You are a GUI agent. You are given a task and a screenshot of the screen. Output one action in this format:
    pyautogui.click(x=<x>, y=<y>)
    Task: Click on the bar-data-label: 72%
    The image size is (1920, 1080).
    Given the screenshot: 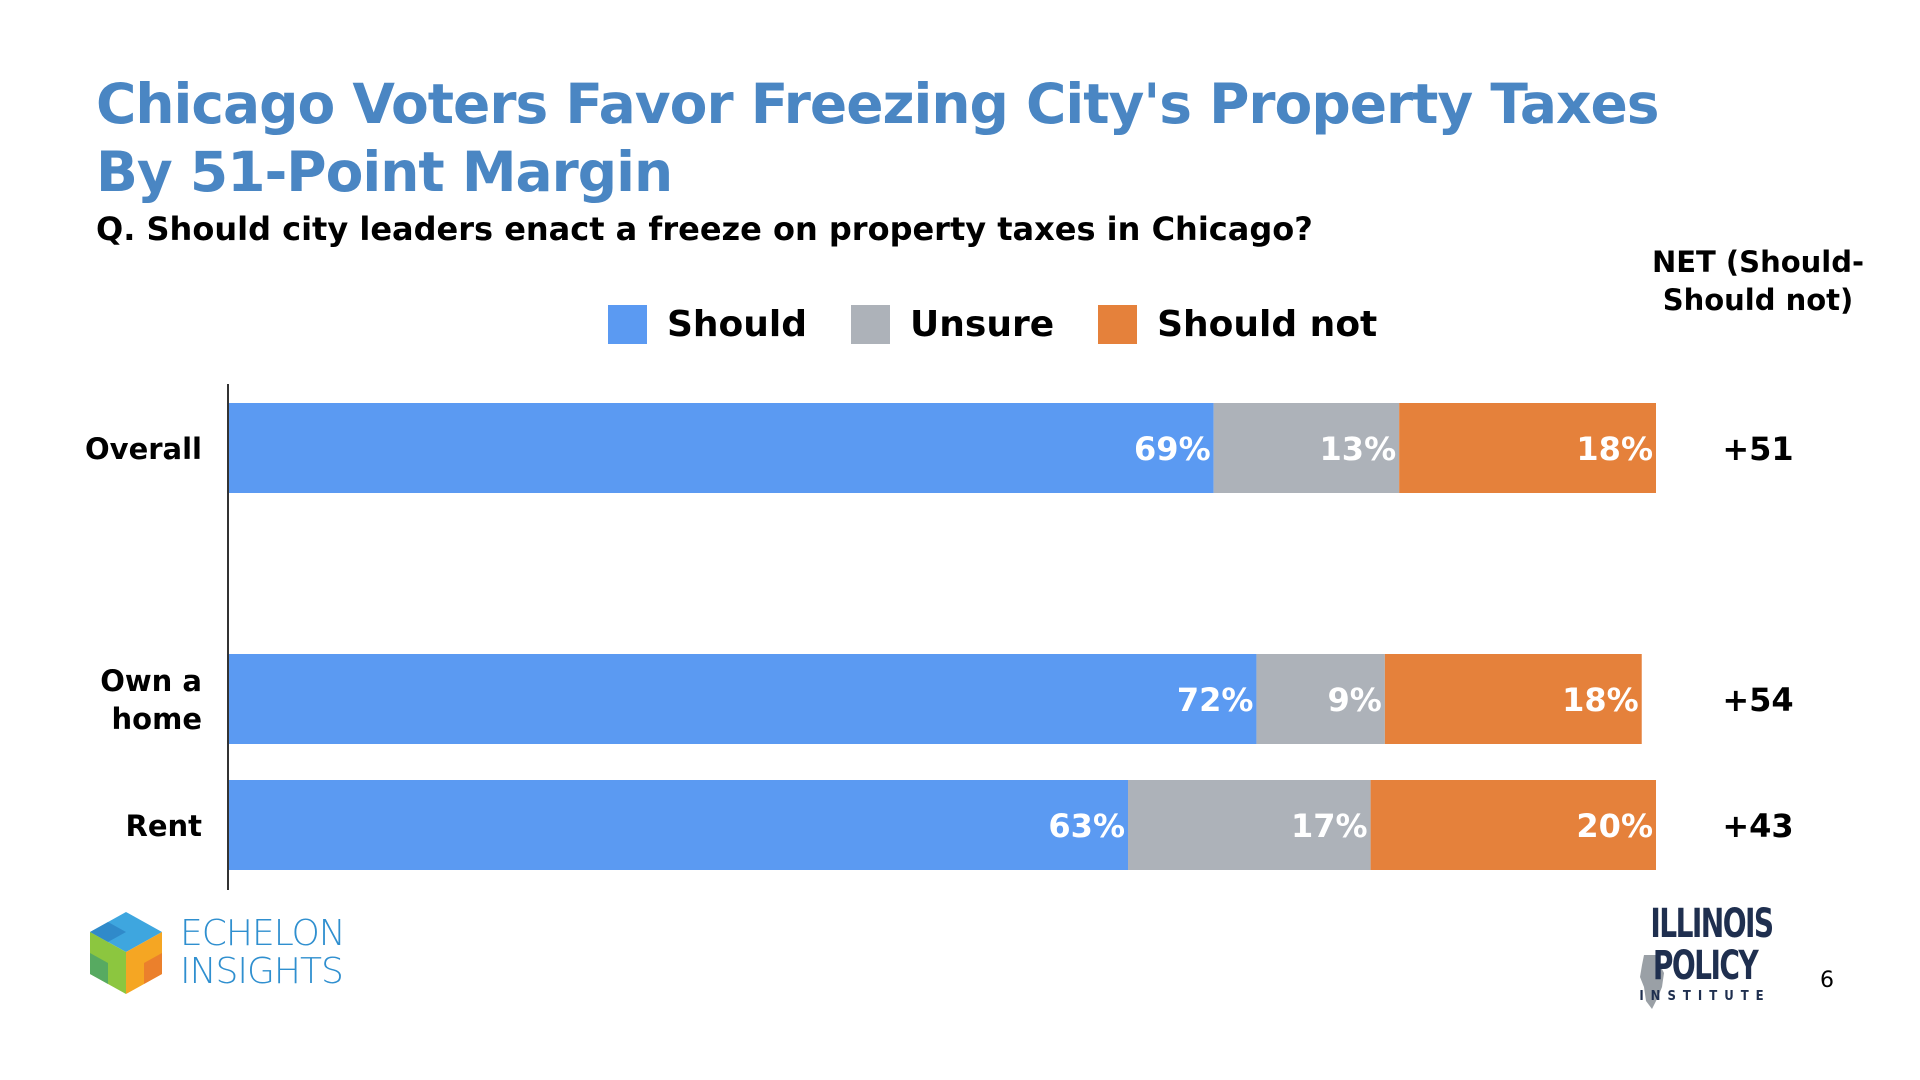 What is the action you would take?
    pyautogui.click(x=1215, y=700)
    